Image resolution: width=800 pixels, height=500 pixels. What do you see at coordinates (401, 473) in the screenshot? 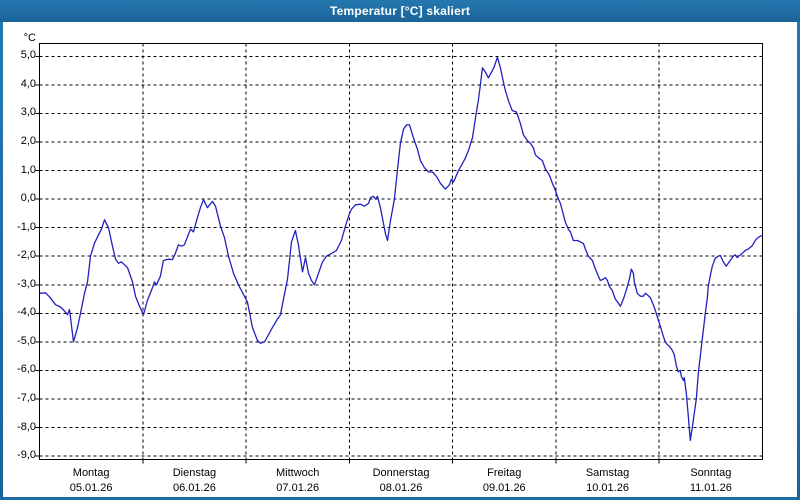
I see `x-day-name-label: Donnerstag` at bounding box center [401, 473].